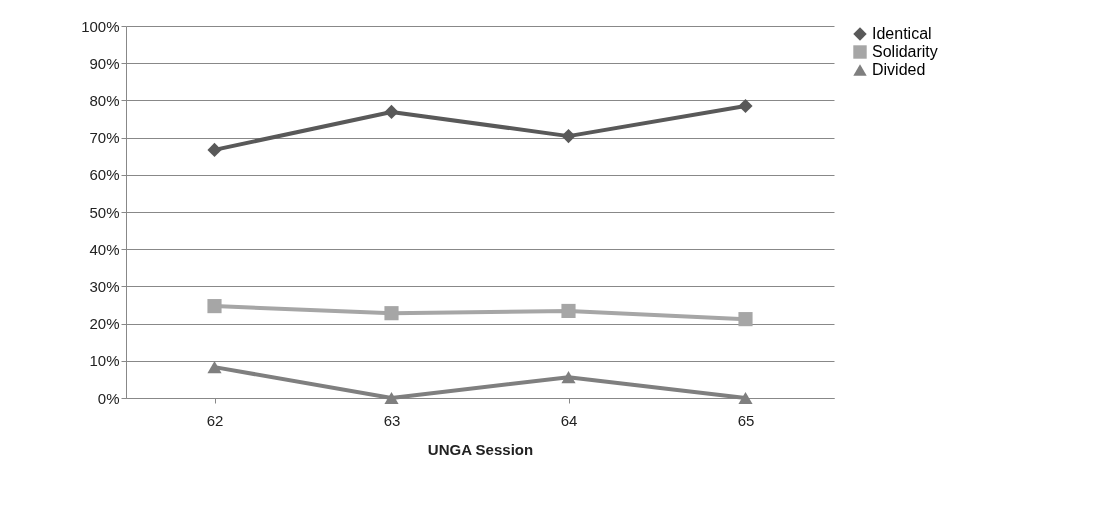  What do you see at coordinates (104, 324) in the screenshot?
I see `y-tick-label: 20%` at bounding box center [104, 324].